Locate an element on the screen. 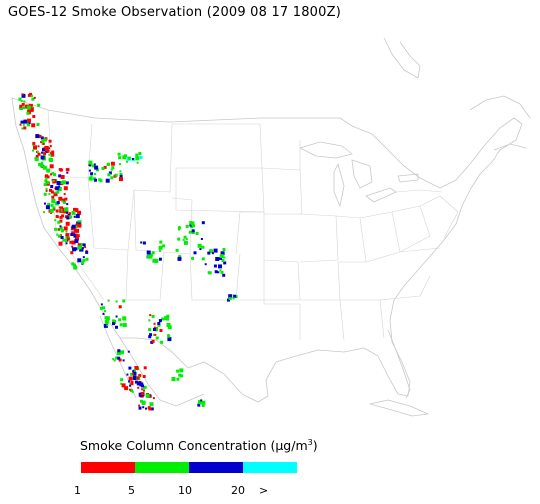 The image size is (540, 504). legend-tick-20: 20 is located at coordinates (238, 490).